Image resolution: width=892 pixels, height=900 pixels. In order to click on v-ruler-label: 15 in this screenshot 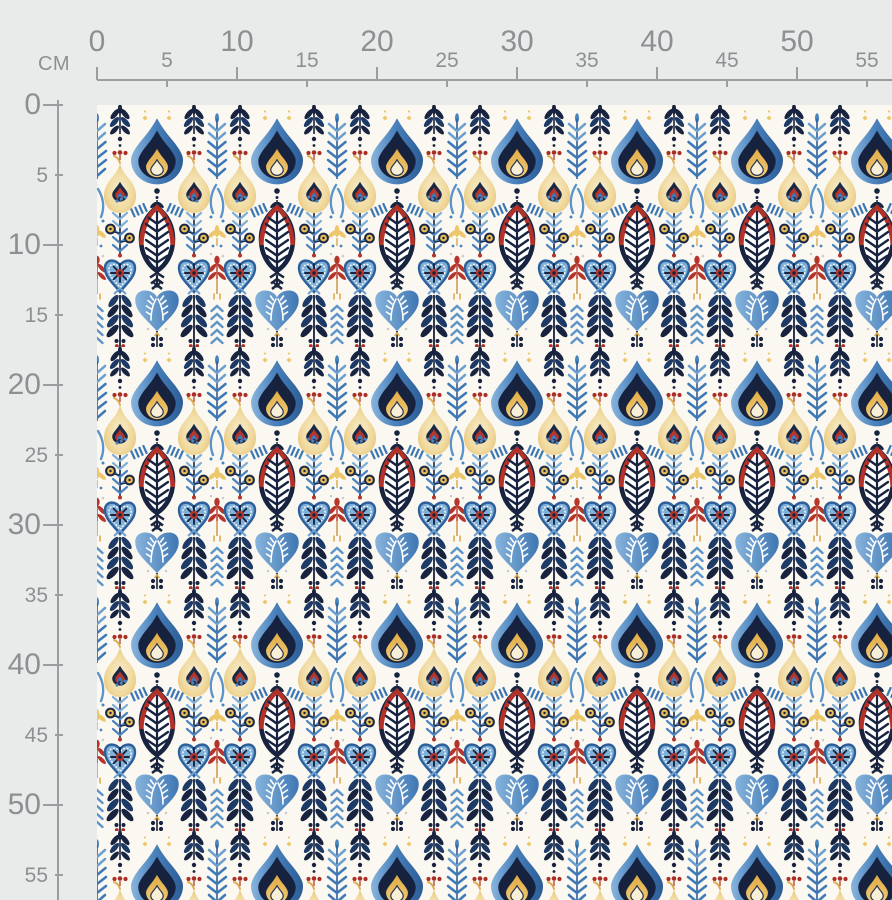, I will do `click(36, 315)`.